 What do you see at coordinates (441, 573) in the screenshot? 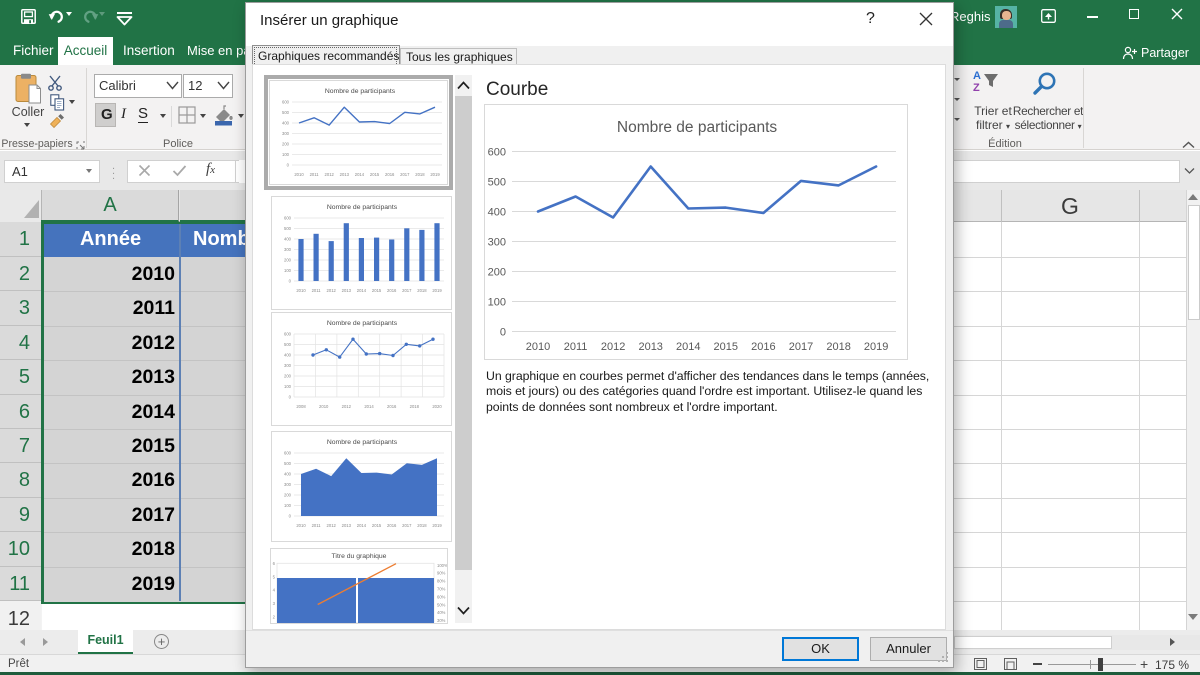
I see `svg-text: 90%` at bounding box center [441, 573].